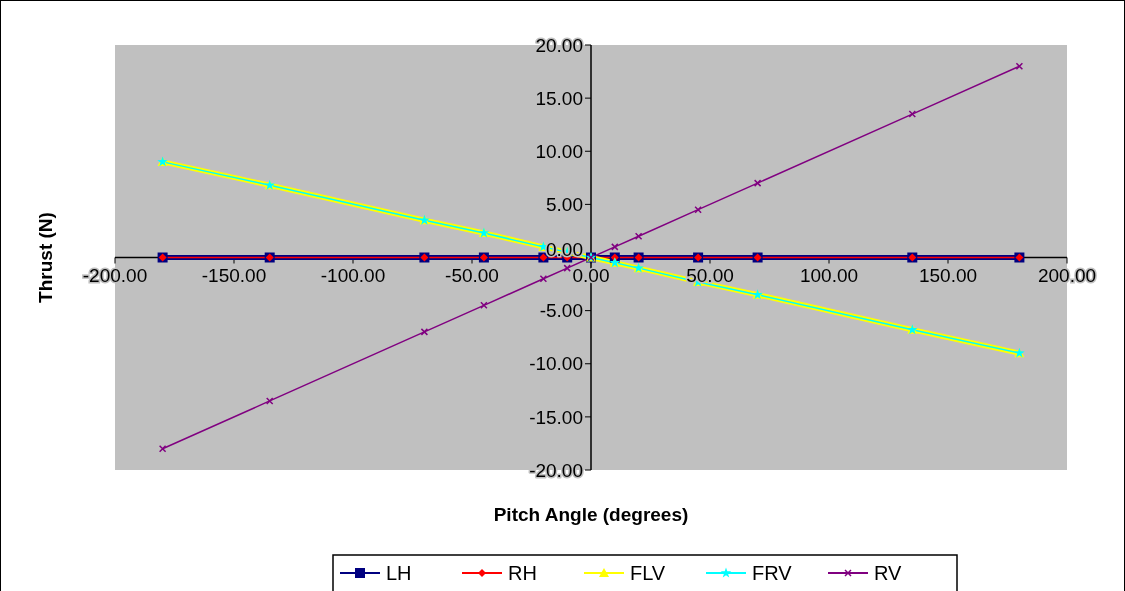  I want to click on x-tick-label: -50.00, so click(472, 275).